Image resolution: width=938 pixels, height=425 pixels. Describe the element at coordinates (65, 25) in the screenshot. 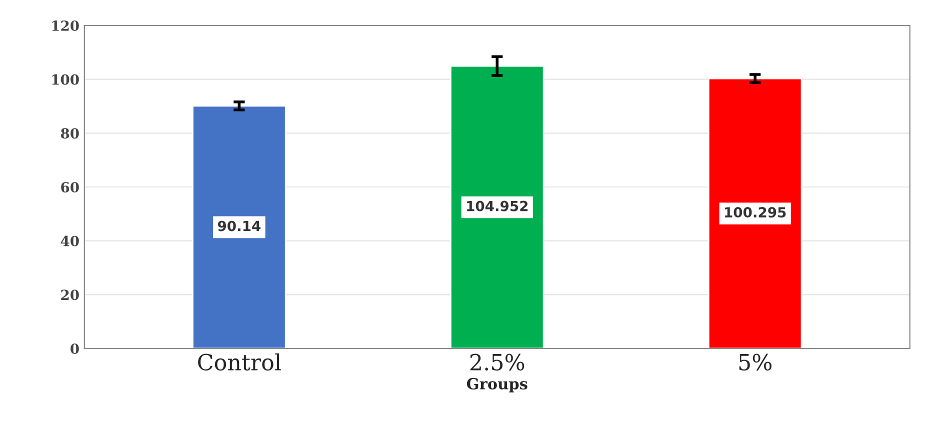

I see `y-tick-label: 120` at that location.